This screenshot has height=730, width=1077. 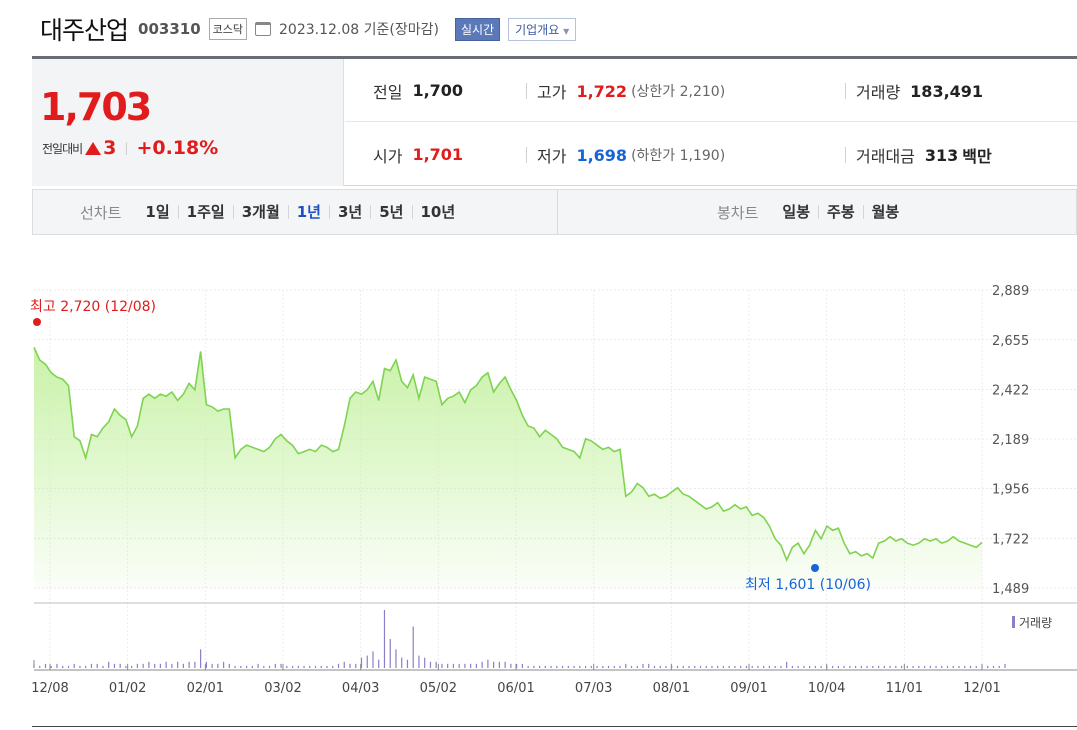 I want to click on x-tick-label: 02/01, so click(x=205, y=688).